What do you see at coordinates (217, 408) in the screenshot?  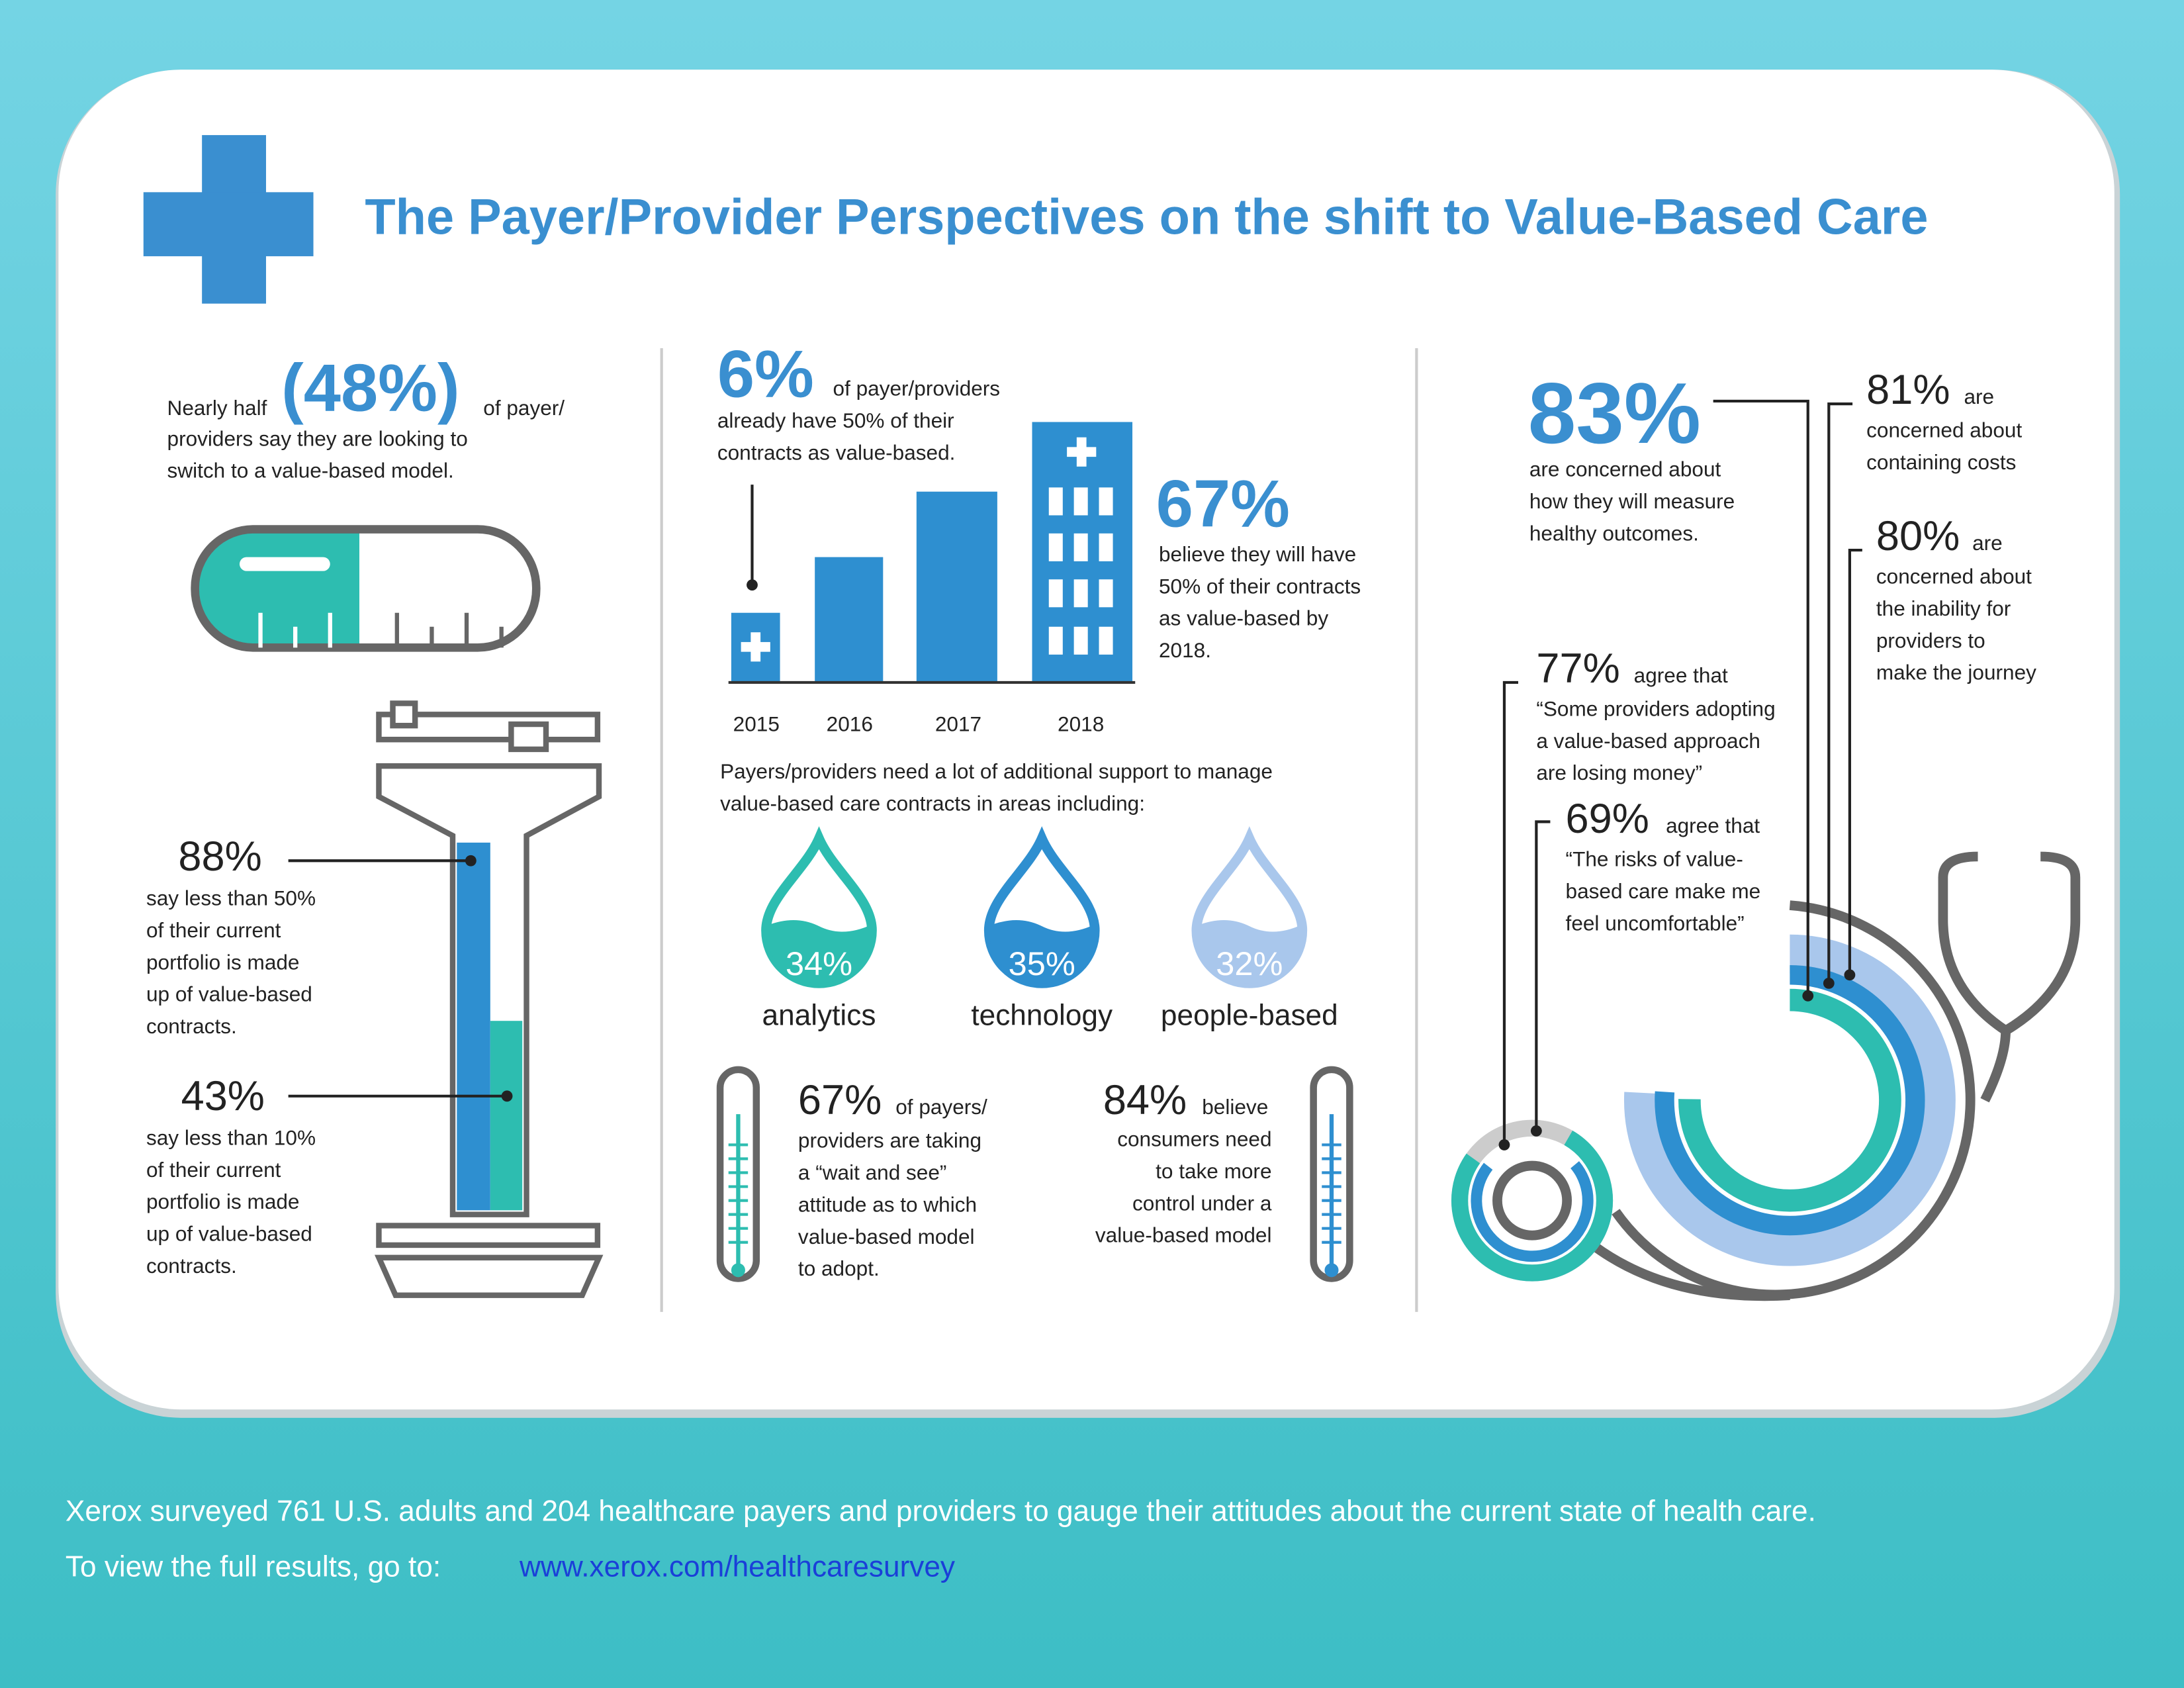 I see `body-text: Nearly half` at bounding box center [217, 408].